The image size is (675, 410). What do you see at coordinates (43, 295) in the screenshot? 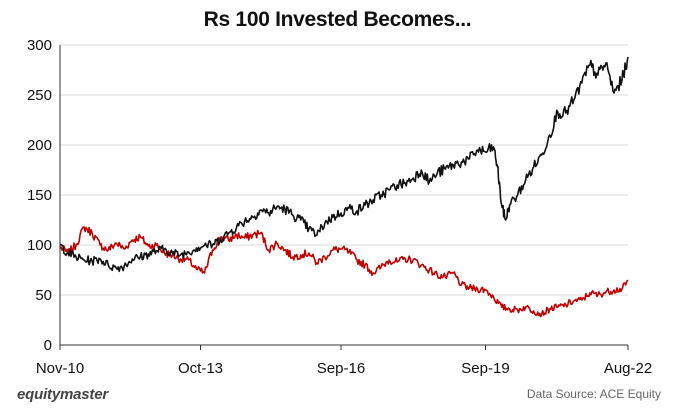
I see `y-tick-label-50: 50` at bounding box center [43, 295].